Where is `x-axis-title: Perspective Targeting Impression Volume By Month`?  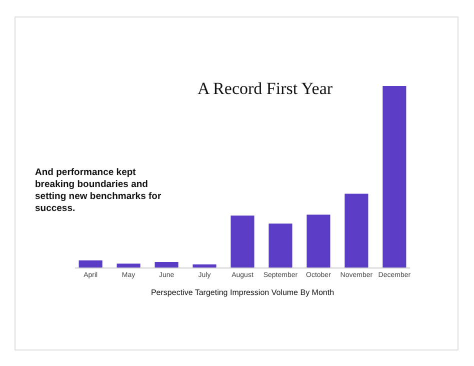
x-axis-title: Perspective Targeting Impression Volume By Month is located at coordinates (242, 292).